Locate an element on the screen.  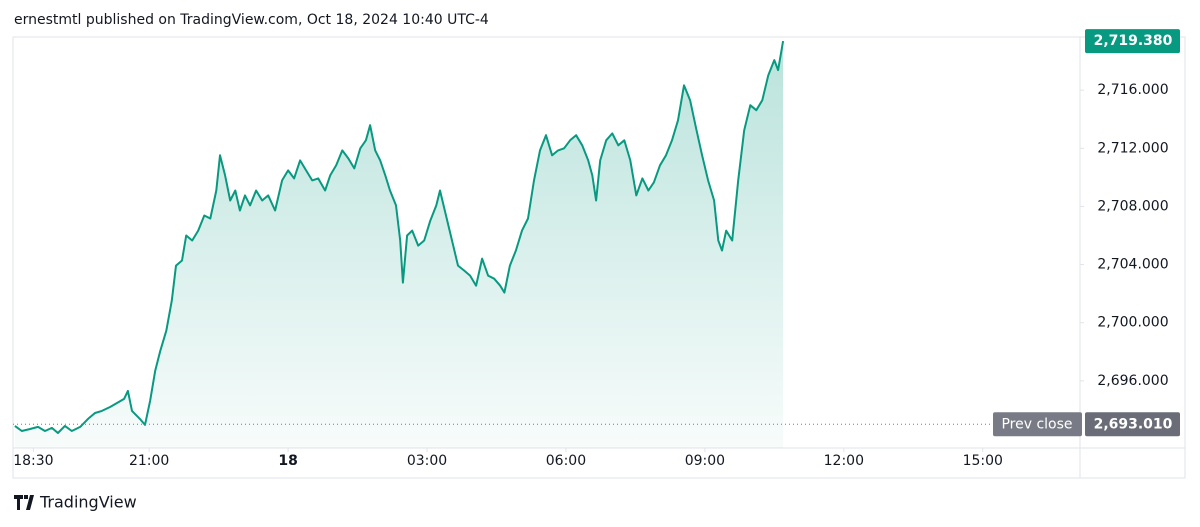
prev-close-name-box is located at coordinates (1037, 424).